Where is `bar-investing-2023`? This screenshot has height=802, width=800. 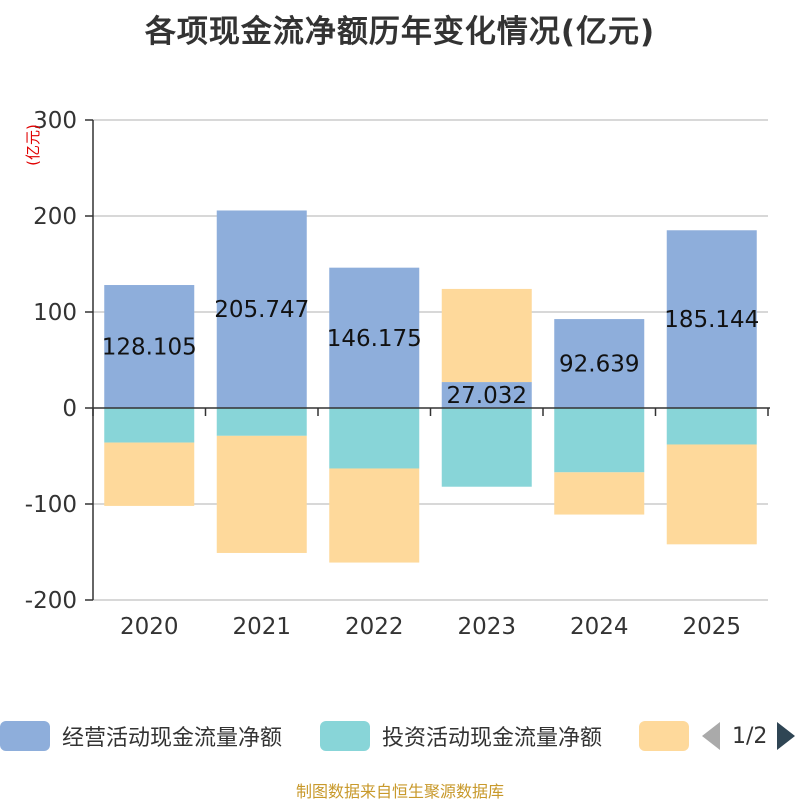 bar-investing-2023 is located at coordinates (486, 447).